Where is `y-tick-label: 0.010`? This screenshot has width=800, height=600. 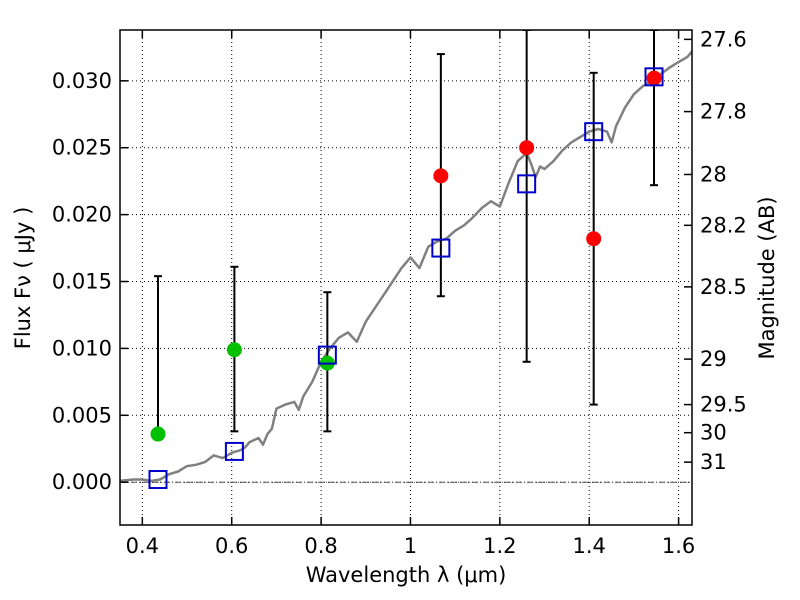
y-tick-label: 0.010 is located at coordinates (82, 348).